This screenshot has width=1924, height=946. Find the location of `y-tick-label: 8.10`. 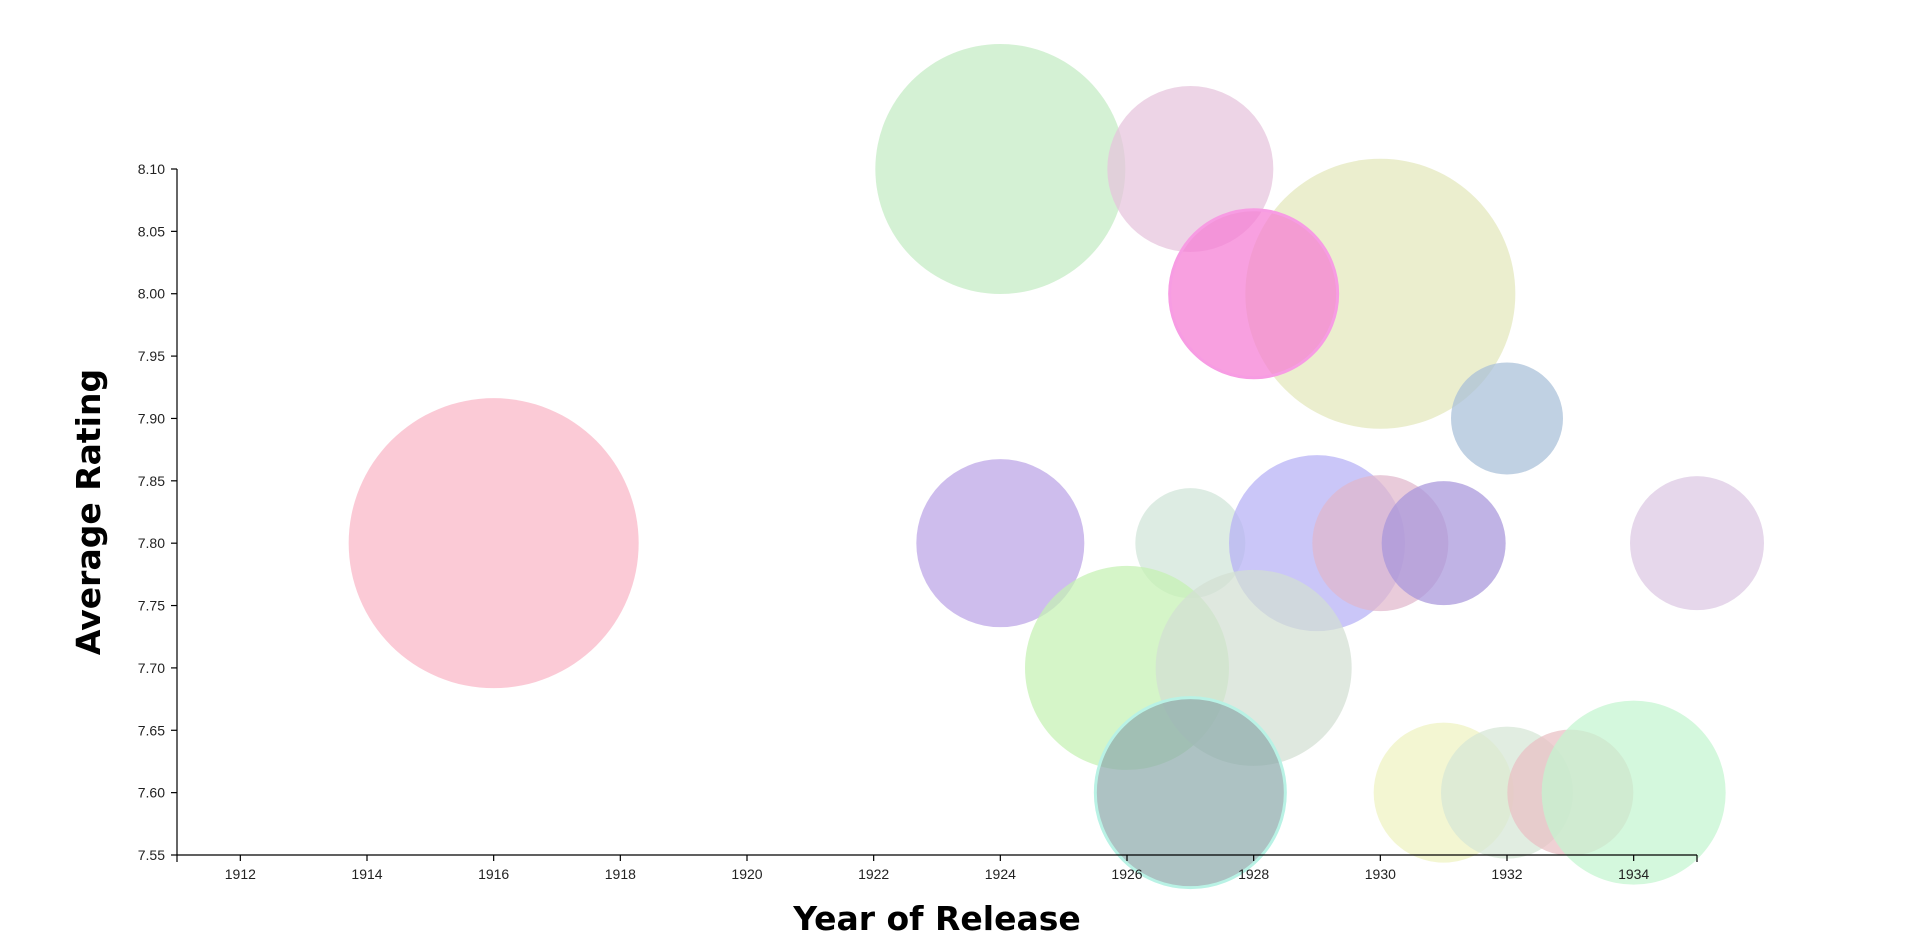

y-tick-label: 8.10 is located at coordinates (151, 169).